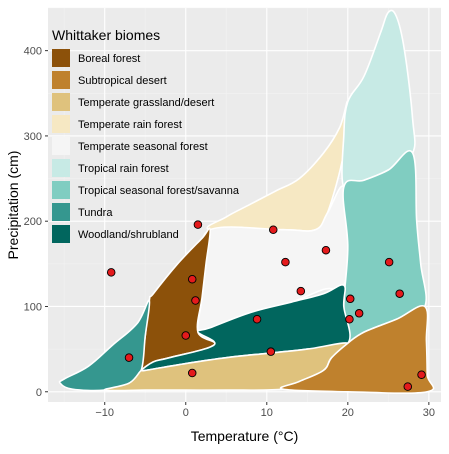  Describe the element at coordinates (267, 413) in the screenshot. I see `x-tick-label: 10` at that location.